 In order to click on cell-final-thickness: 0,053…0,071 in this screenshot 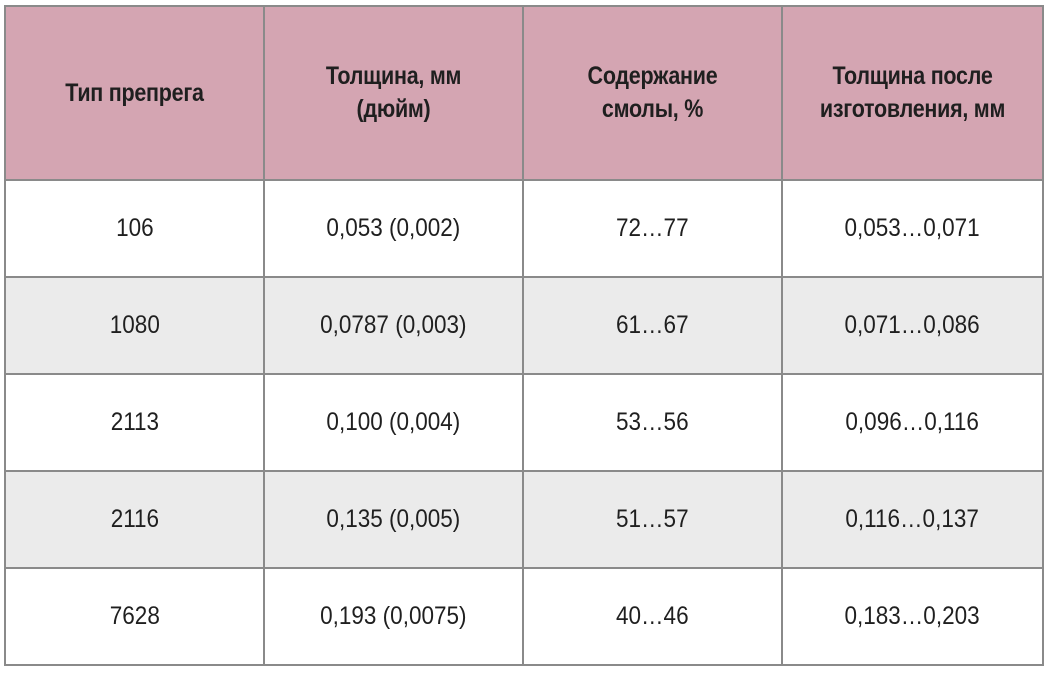, I will do `click(912, 228)`.